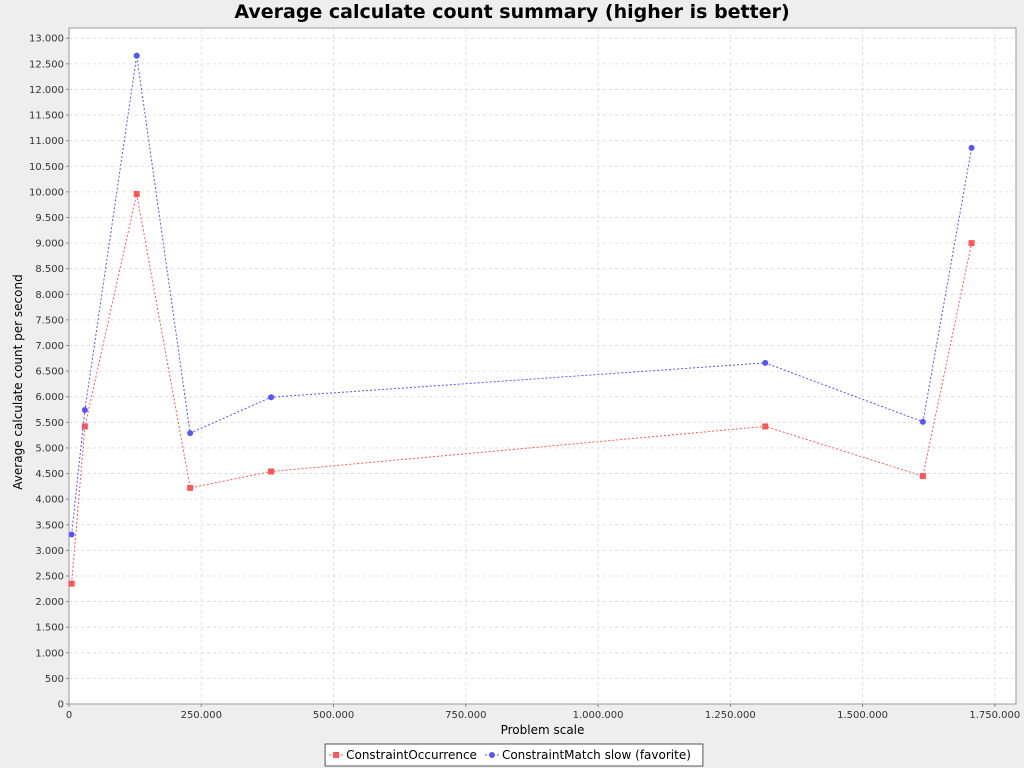  Describe the element at coordinates (49, 628) in the screenshot. I see `y-tick-label: 1.500` at that location.